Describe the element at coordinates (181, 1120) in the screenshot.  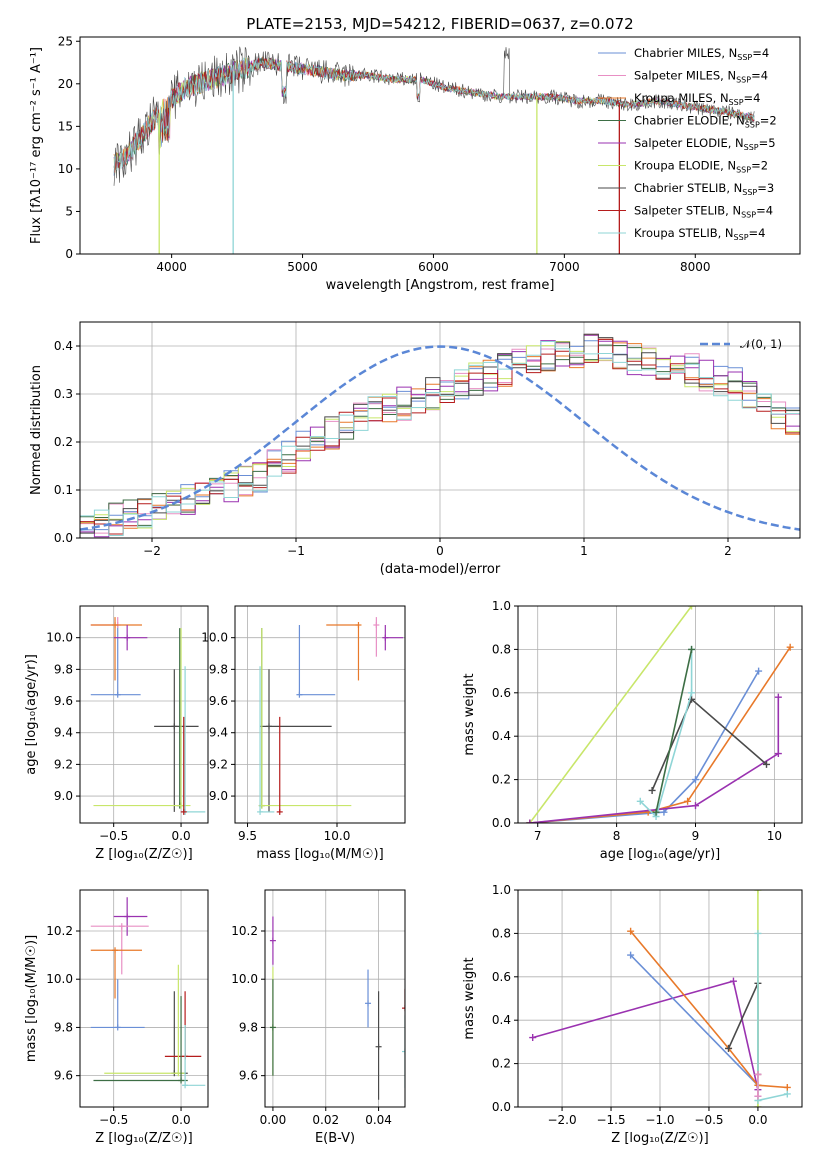
I see `x-tick-label: 0.0` at that location.